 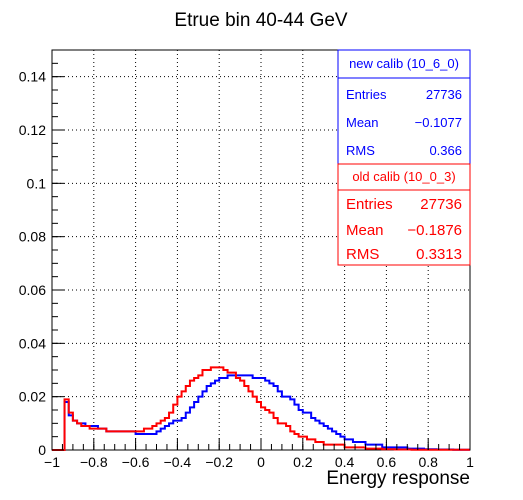 What do you see at coordinates (32, 290) in the screenshot?
I see `y-tick-label: 0.06` at bounding box center [32, 290].